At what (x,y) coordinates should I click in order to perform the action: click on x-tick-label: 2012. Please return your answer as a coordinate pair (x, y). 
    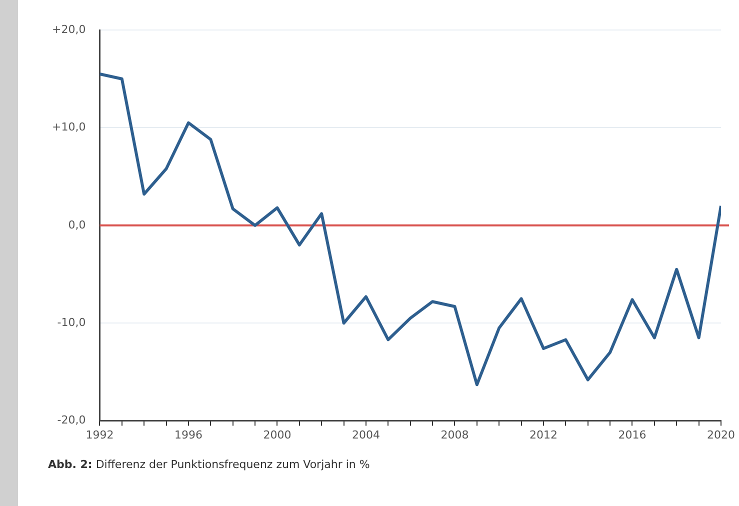
    Looking at the image, I should click on (543, 435).